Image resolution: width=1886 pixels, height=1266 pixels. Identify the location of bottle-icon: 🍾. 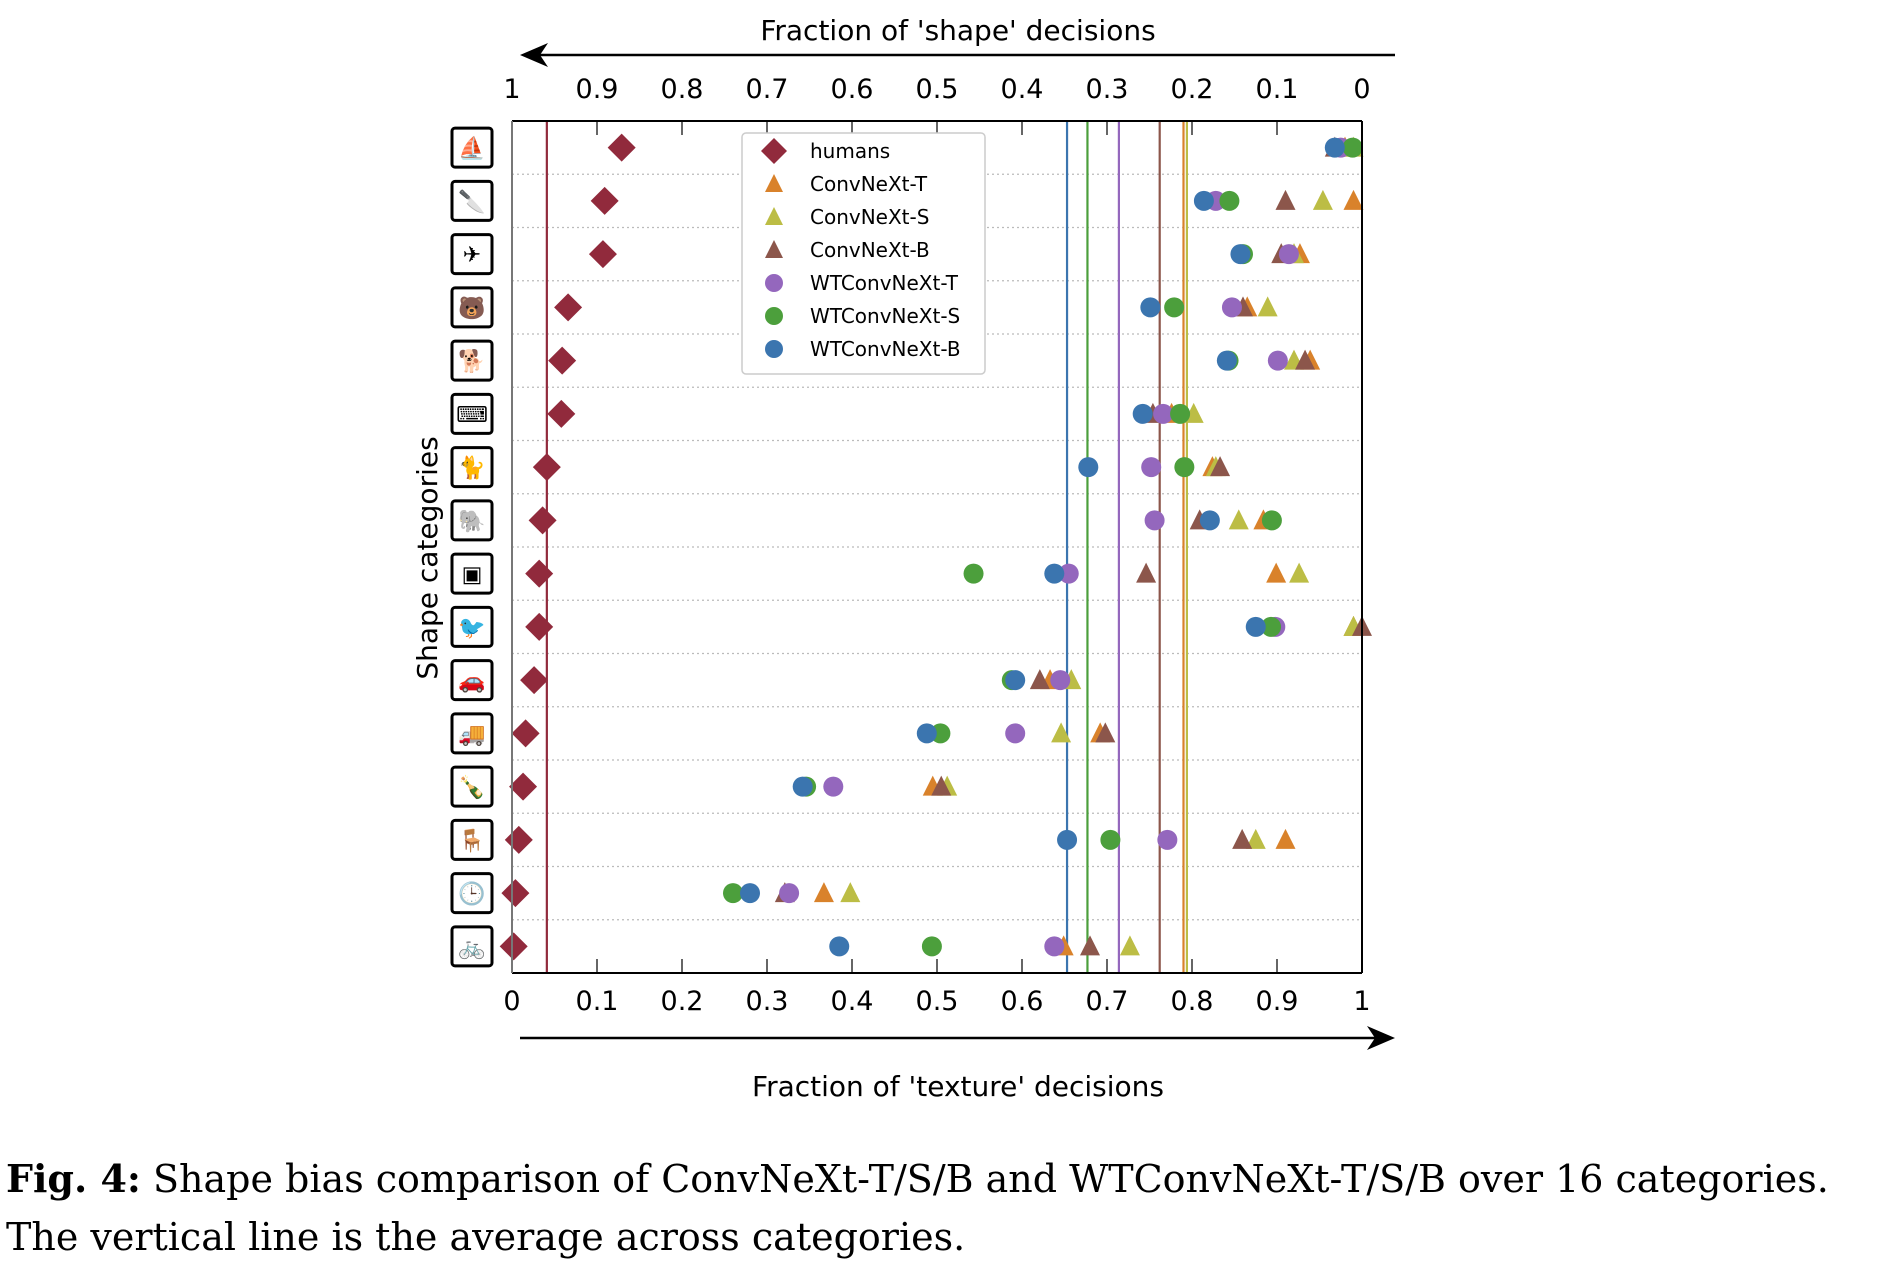
(472, 786).